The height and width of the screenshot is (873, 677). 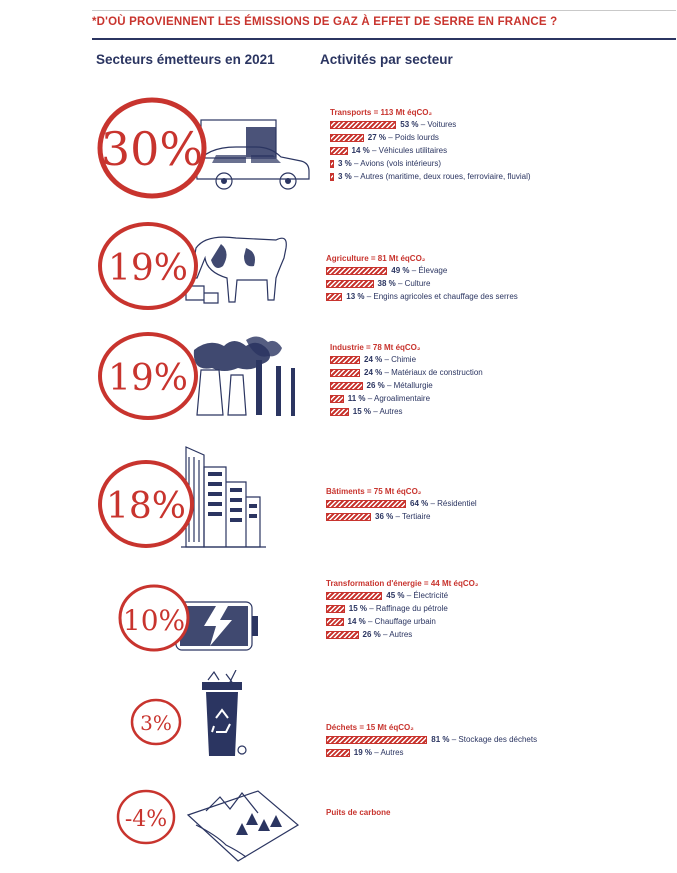 I want to click on activity-row: 14 % – Chauffage urbain, so click(x=402, y=622).